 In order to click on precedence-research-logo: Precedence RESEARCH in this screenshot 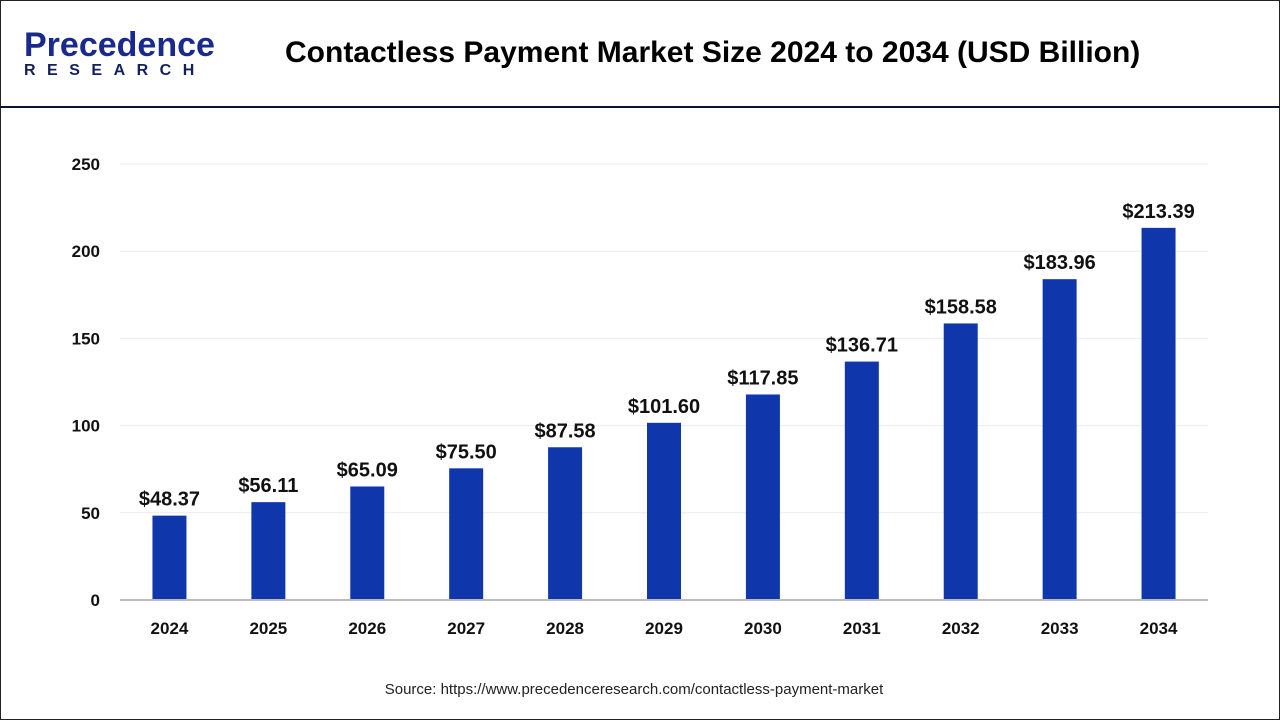, I will do `click(119, 54)`.